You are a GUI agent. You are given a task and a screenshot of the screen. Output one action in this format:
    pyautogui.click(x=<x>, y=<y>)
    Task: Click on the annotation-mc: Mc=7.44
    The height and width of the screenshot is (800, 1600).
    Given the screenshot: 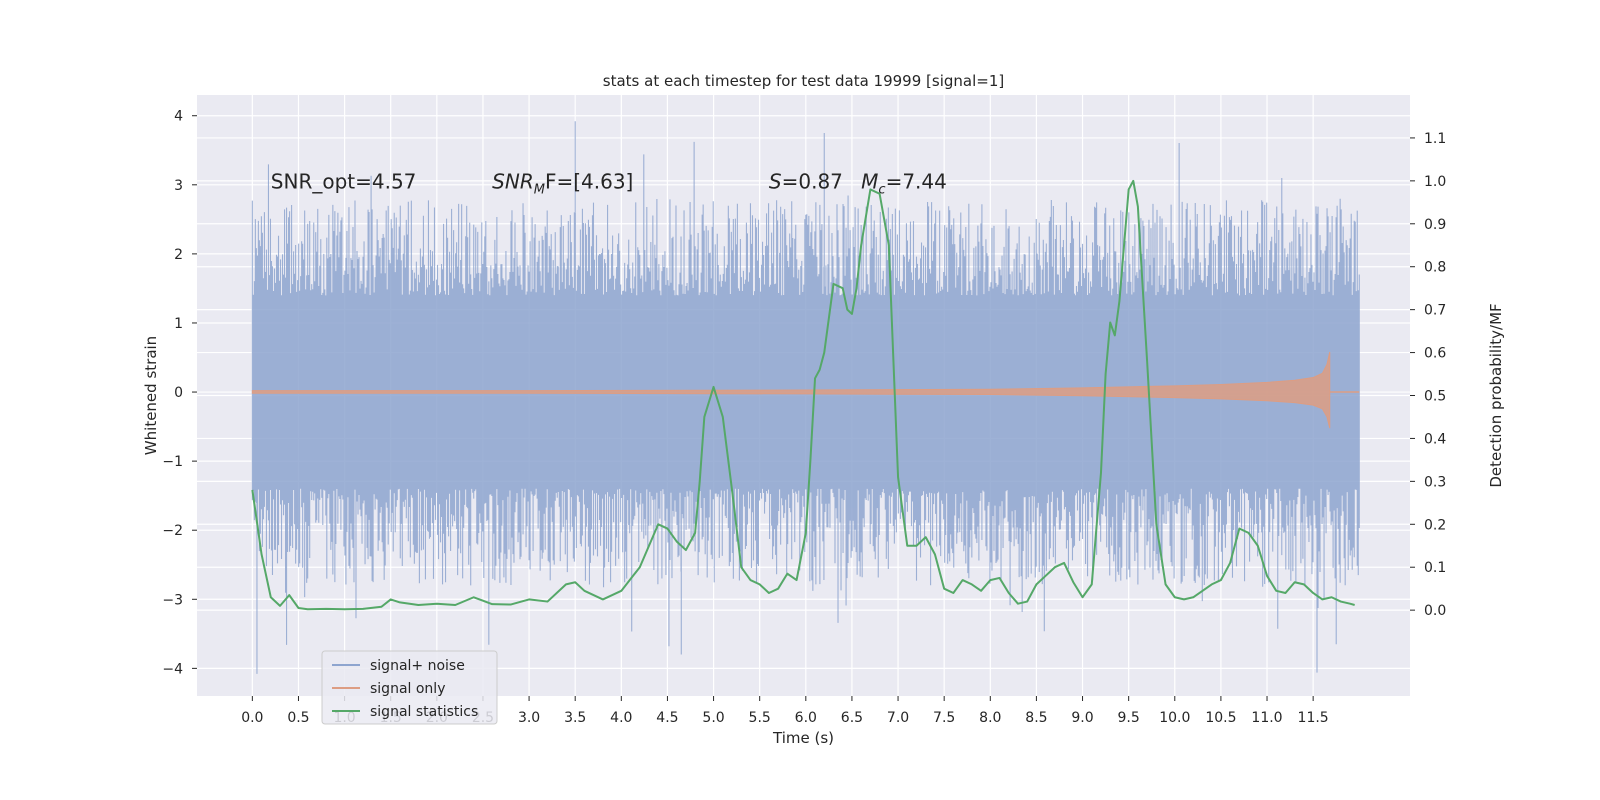 What is the action you would take?
    pyautogui.click(x=904, y=183)
    